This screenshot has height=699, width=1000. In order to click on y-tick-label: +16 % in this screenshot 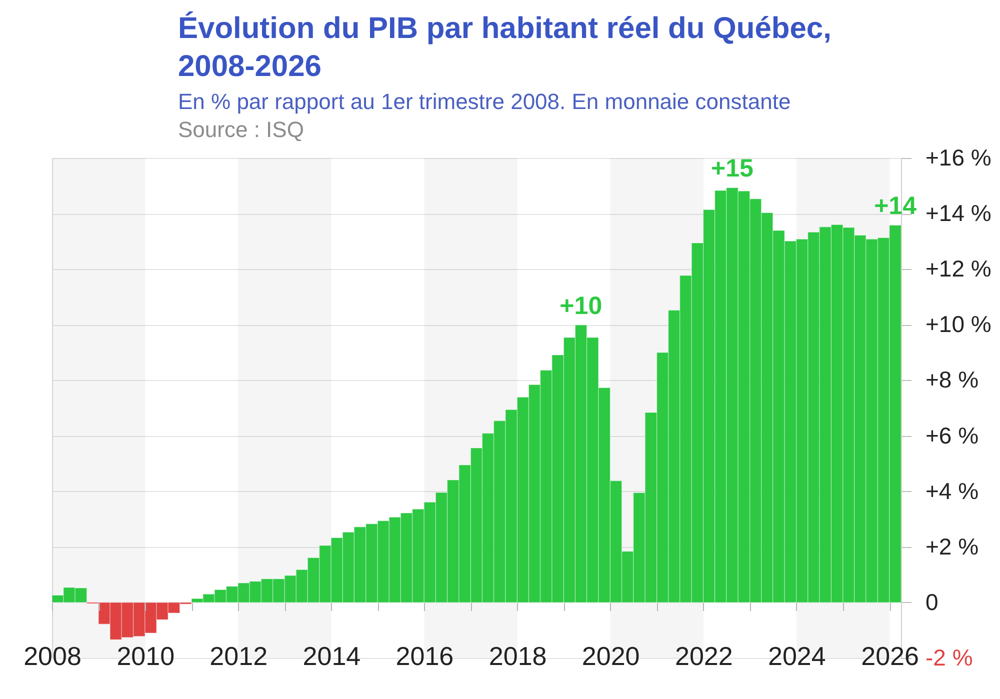, I will do `click(959, 157)`.